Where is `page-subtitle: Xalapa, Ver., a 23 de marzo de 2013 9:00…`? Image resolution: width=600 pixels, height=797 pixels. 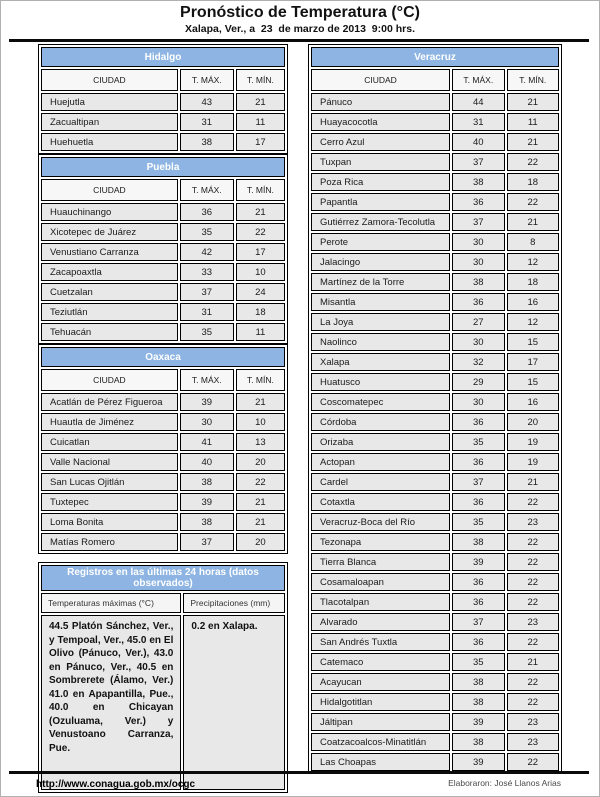 page-subtitle: Xalapa, Ver., a 23 de marzo de 2013 9:00… is located at coordinates (300, 29).